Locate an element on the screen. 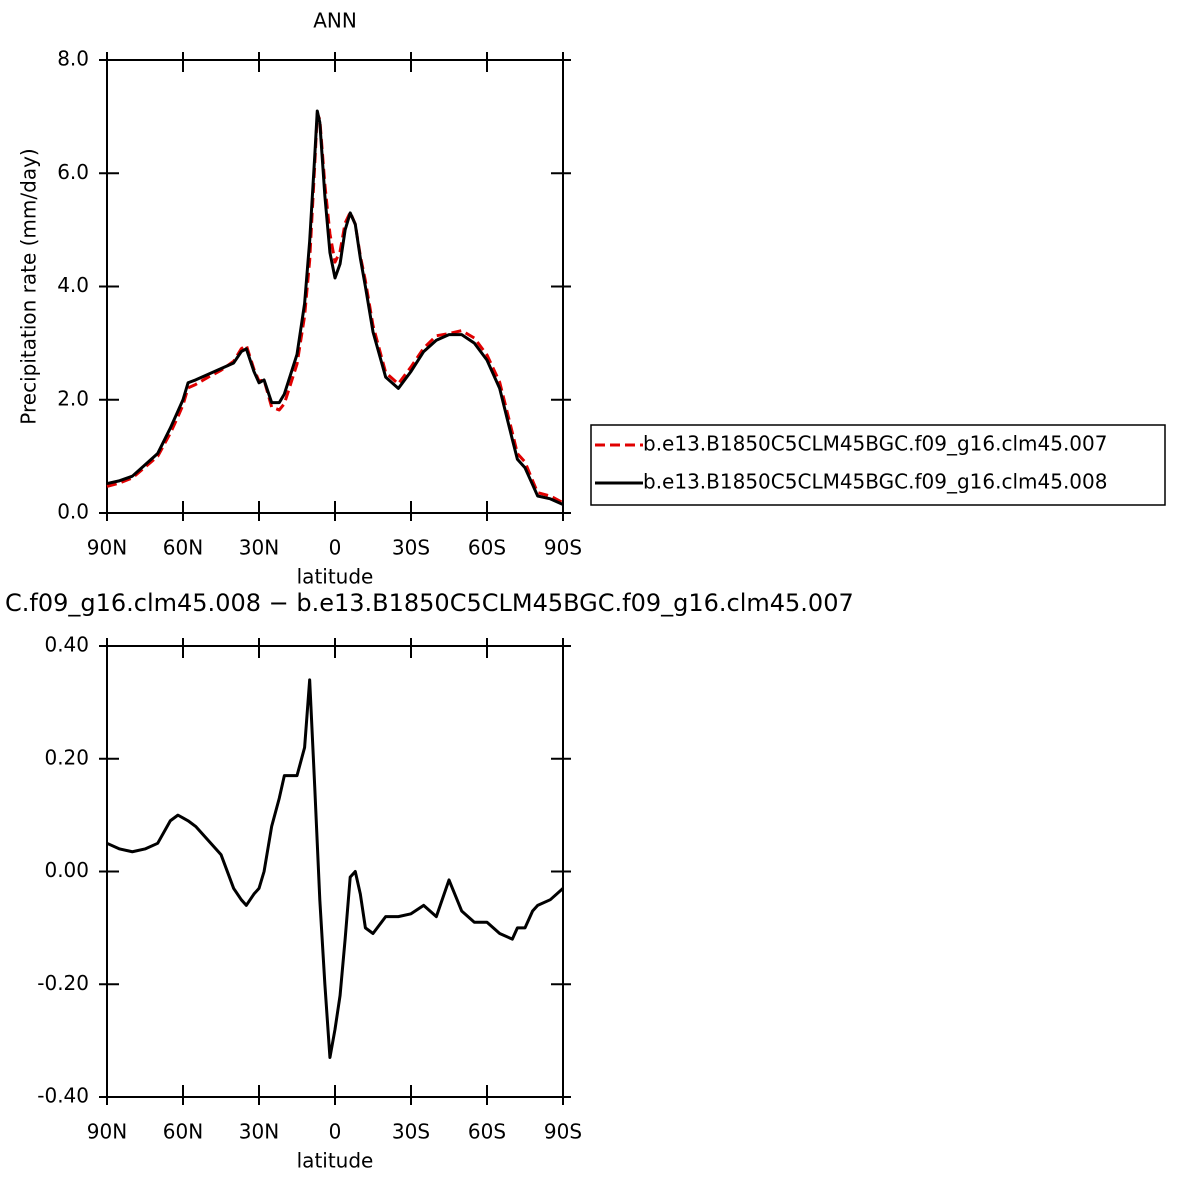  y-tick-label: 4.0 is located at coordinates (73, 285).